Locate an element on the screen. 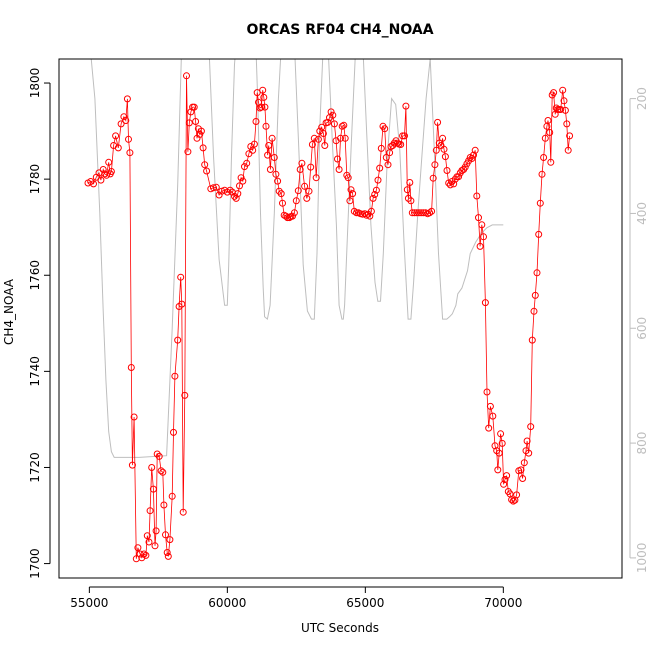 This screenshot has width=650, height=650. y-tick-label: 1800 is located at coordinates (35, 83).